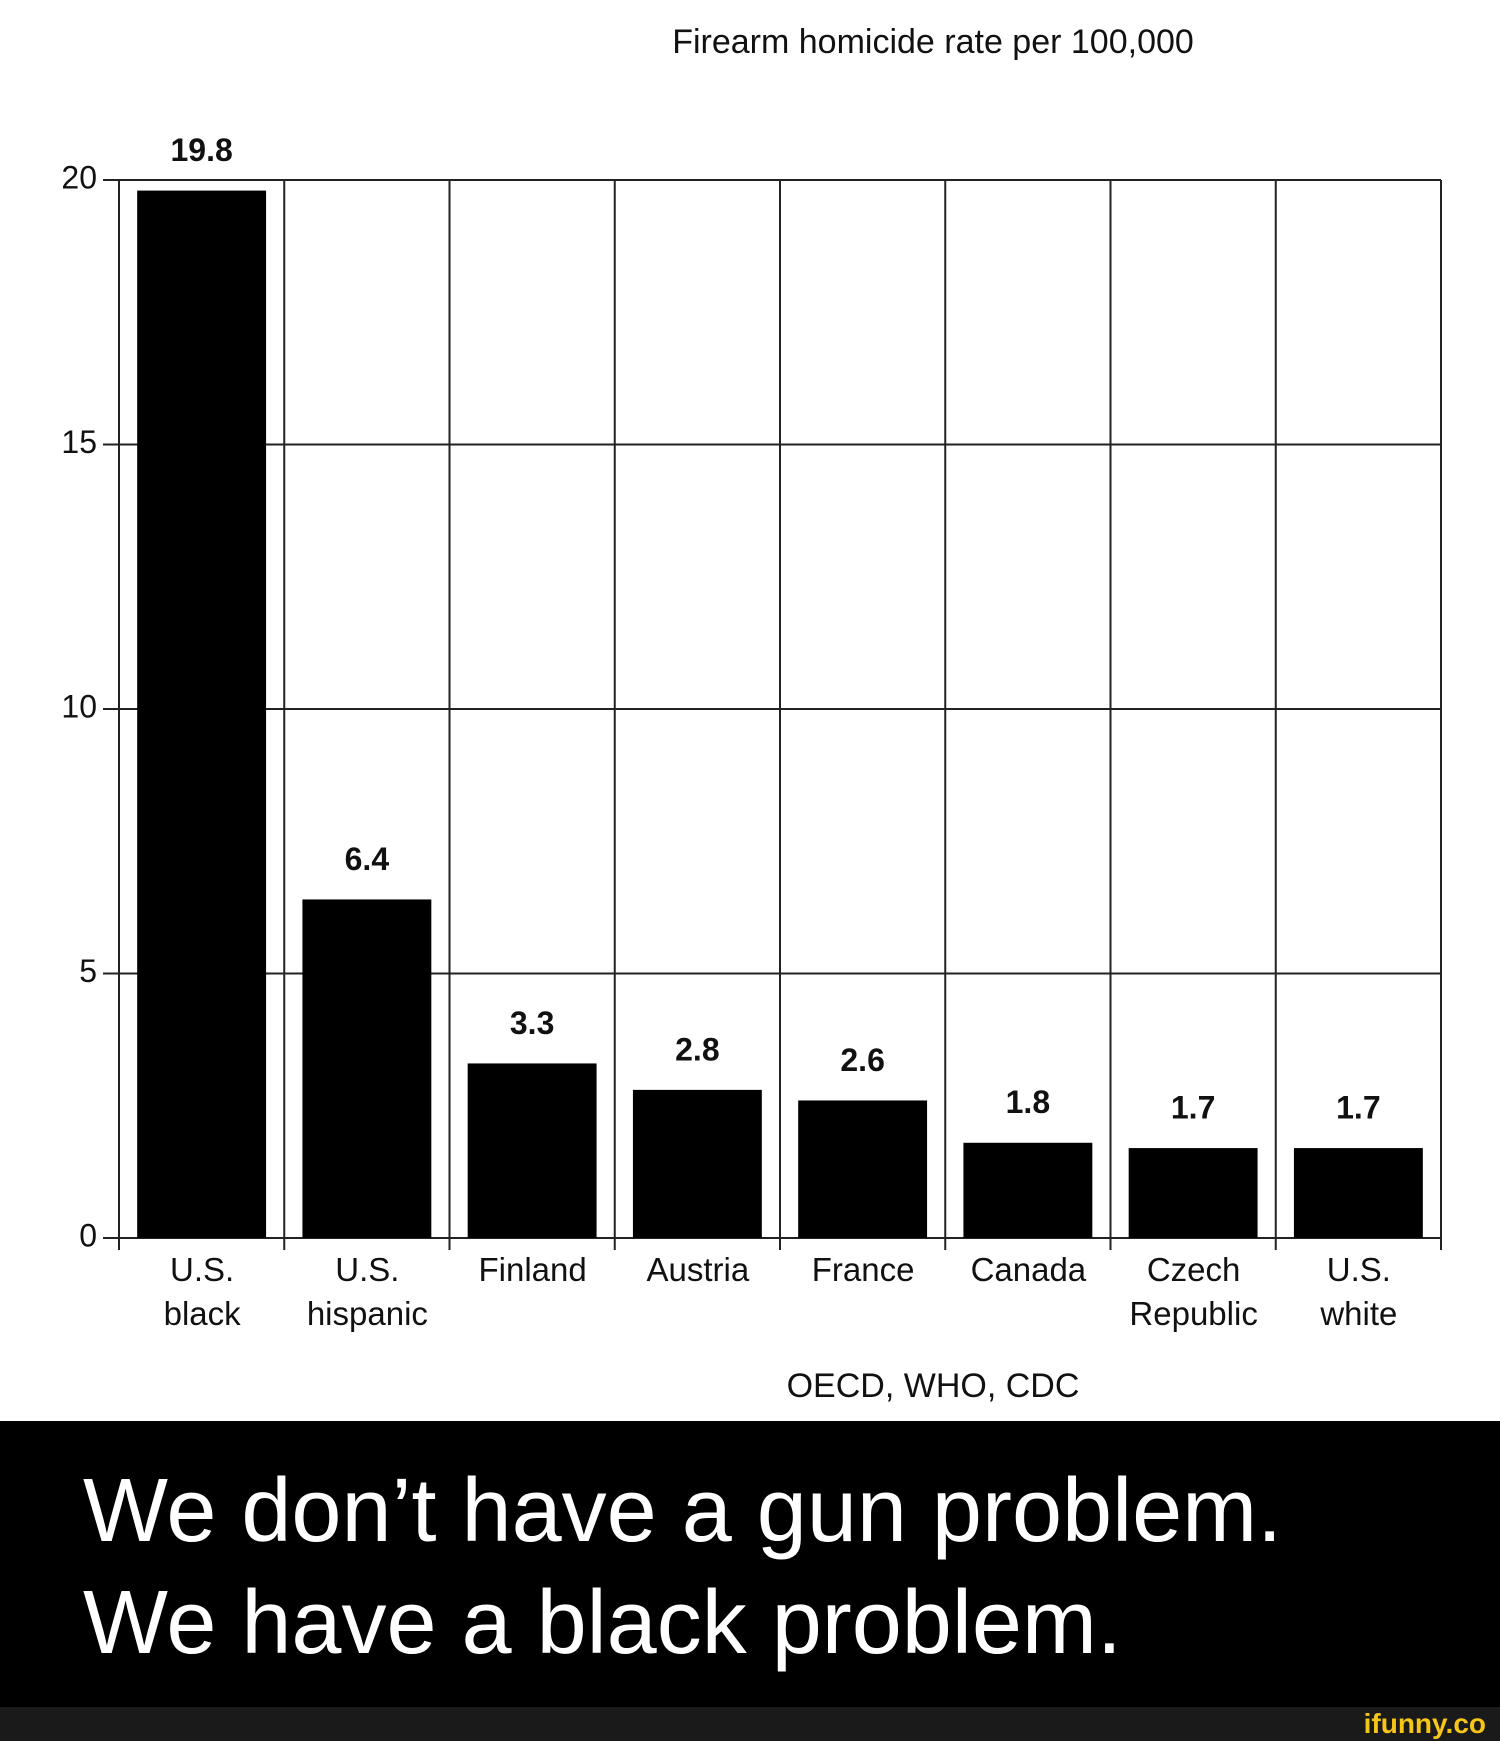  What do you see at coordinates (1359, 1291) in the screenshot?
I see `x-tick-label: U.S. white` at bounding box center [1359, 1291].